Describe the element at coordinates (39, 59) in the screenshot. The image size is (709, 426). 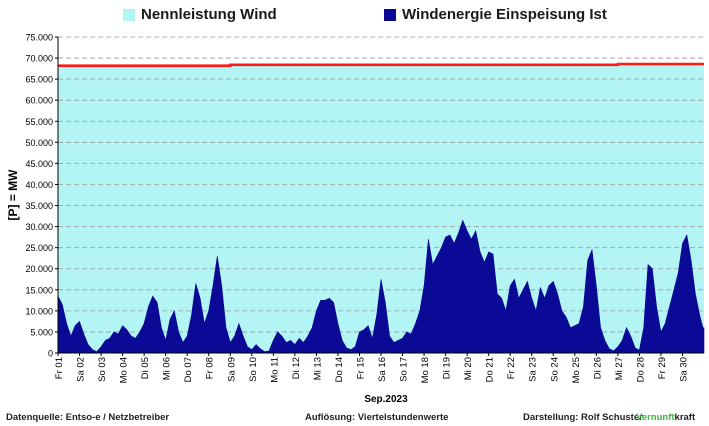
I see `y-tick-label: 70.000` at that location.